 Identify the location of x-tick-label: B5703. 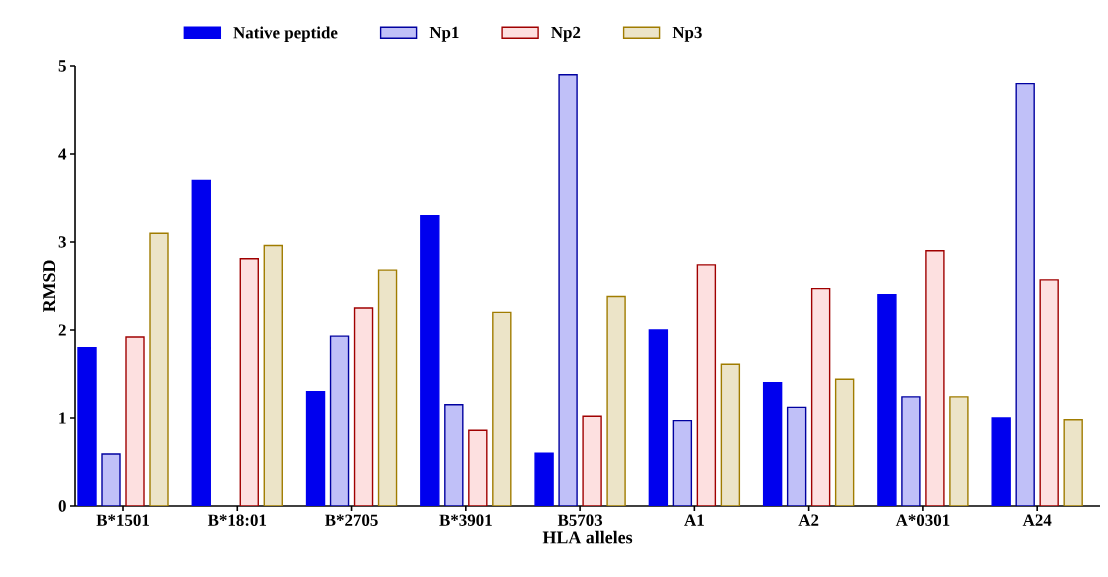
(580, 520).